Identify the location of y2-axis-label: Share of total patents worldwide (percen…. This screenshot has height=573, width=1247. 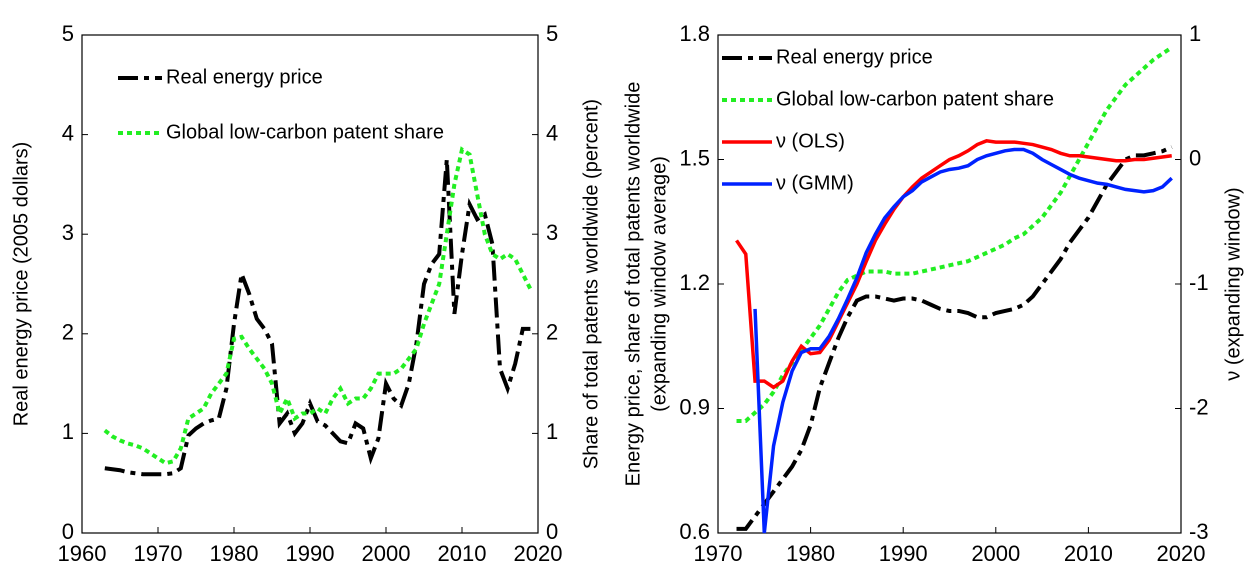
(591, 284).